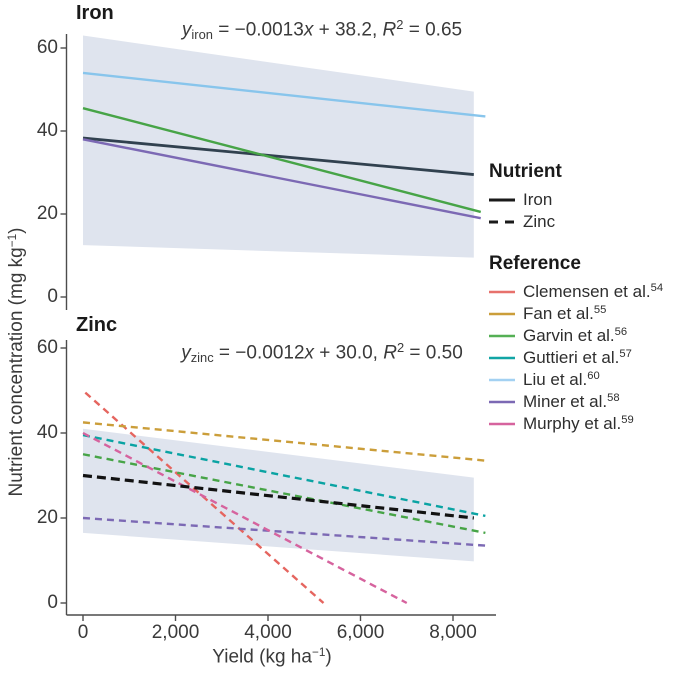  What do you see at coordinates (284, 94) in the screenshot?
I see `iron-series-liu-et-al` at bounding box center [284, 94].